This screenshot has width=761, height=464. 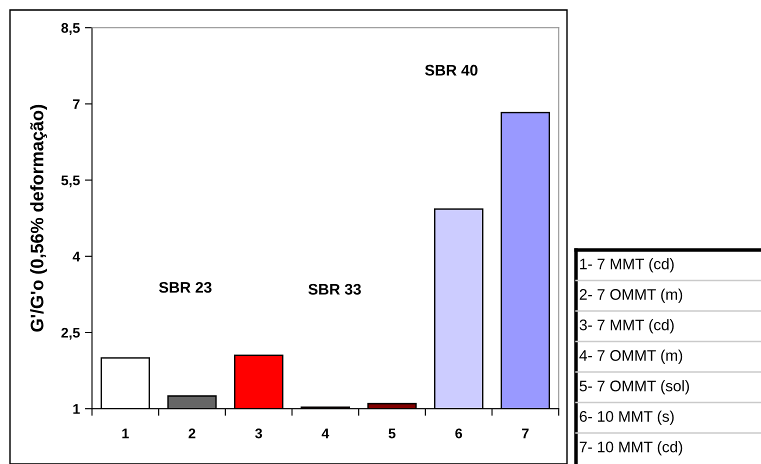 I want to click on text: 7- 10 MMT (cd), so click(x=631, y=448).